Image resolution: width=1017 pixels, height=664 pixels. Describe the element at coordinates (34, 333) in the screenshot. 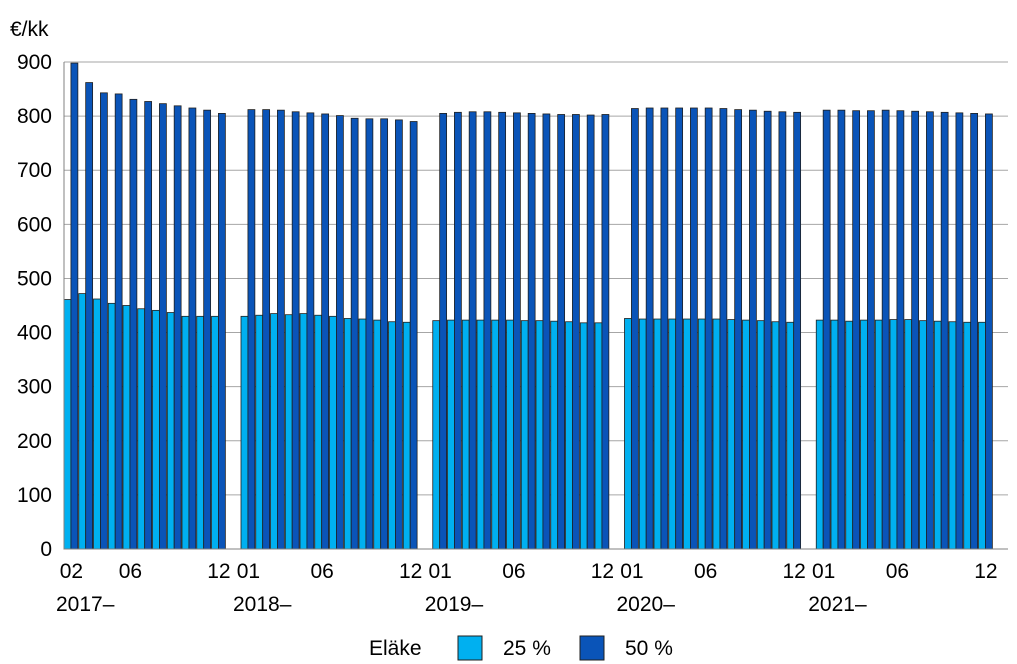

I see `y-tick-label: 400` at that location.